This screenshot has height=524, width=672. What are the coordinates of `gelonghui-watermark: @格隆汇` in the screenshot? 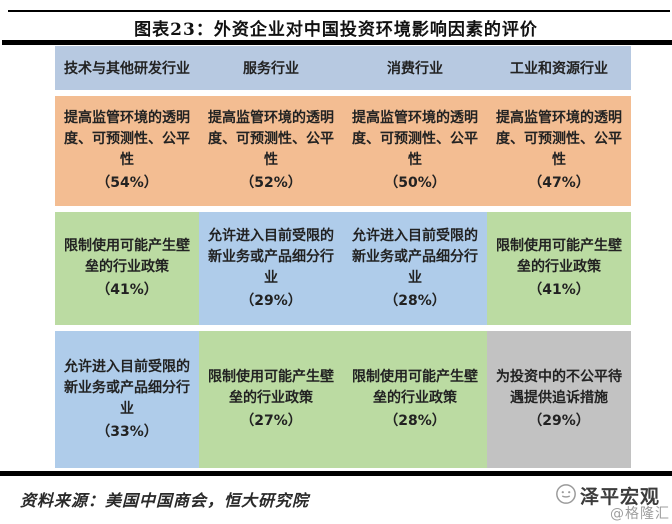 It's located at (640, 514).